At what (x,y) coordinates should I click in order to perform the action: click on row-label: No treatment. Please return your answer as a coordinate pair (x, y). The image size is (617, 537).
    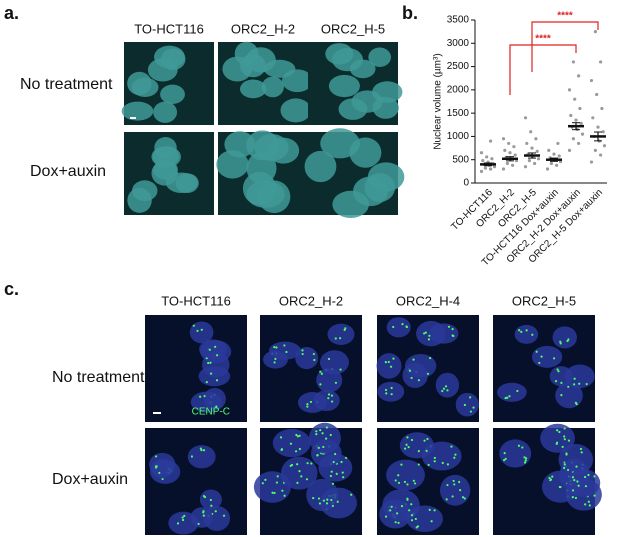
    Looking at the image, I should click on (66, 84).